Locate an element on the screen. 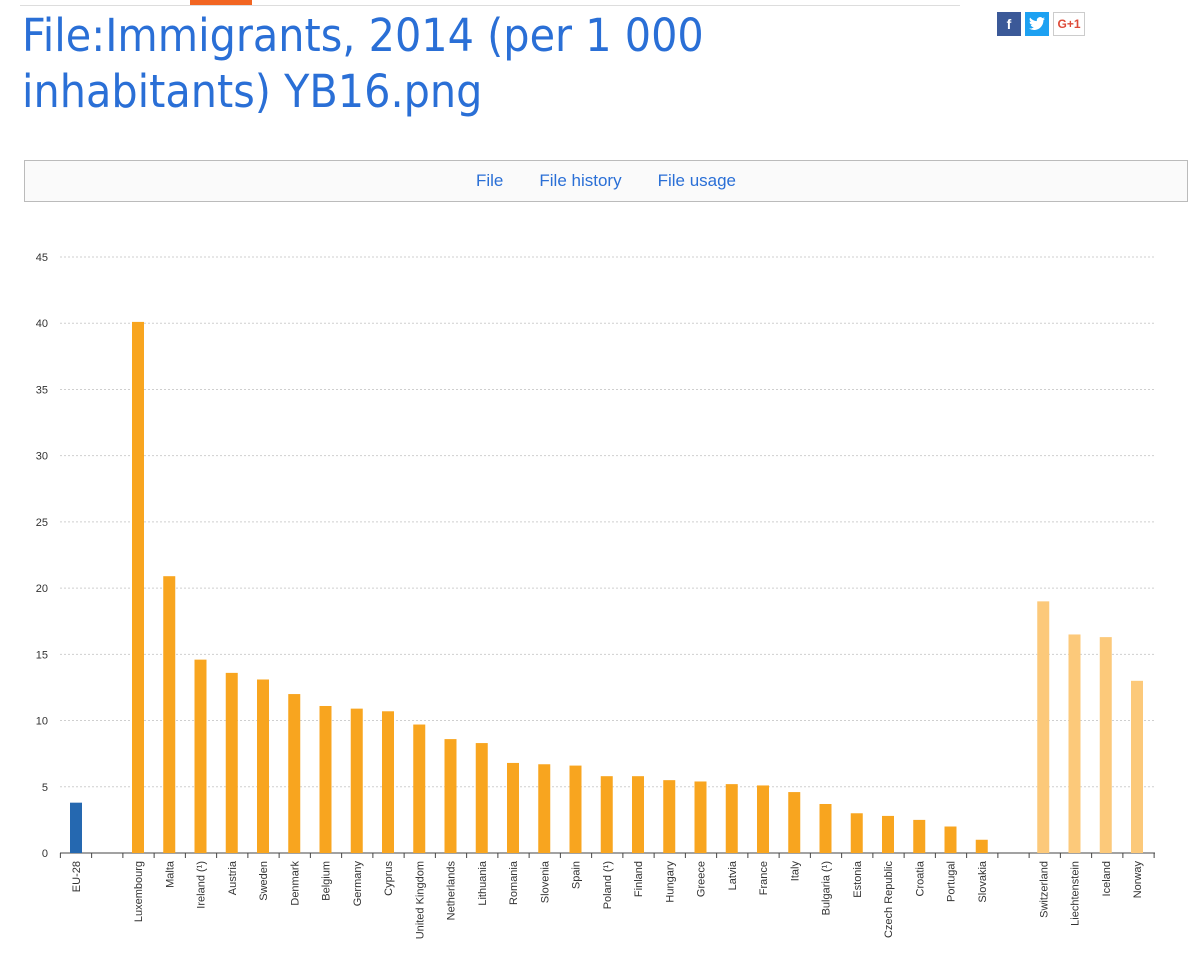 This screenshot has height=964, width=1200. x-tick-label: Latvia is located at coordinates (733, 875).